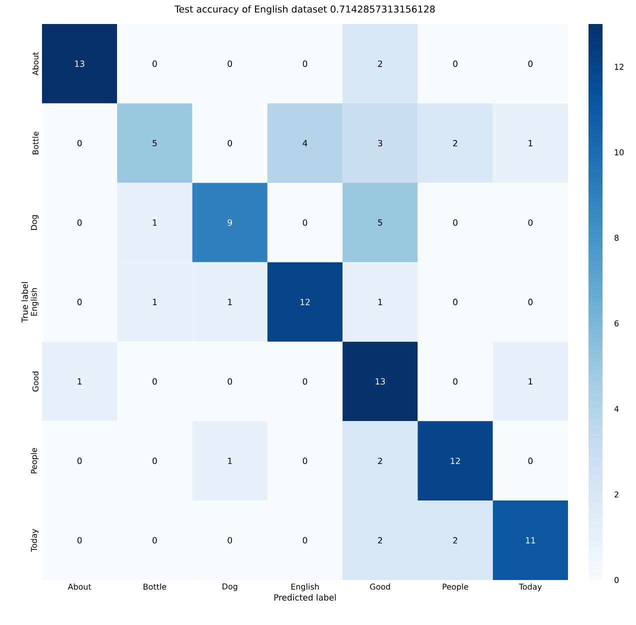 The height and width of the screenshot is (625, 636). What do you see at coordinates (230, 222) in the screenshot?
I see `data-label: 9` at bounding box center [230, 222].